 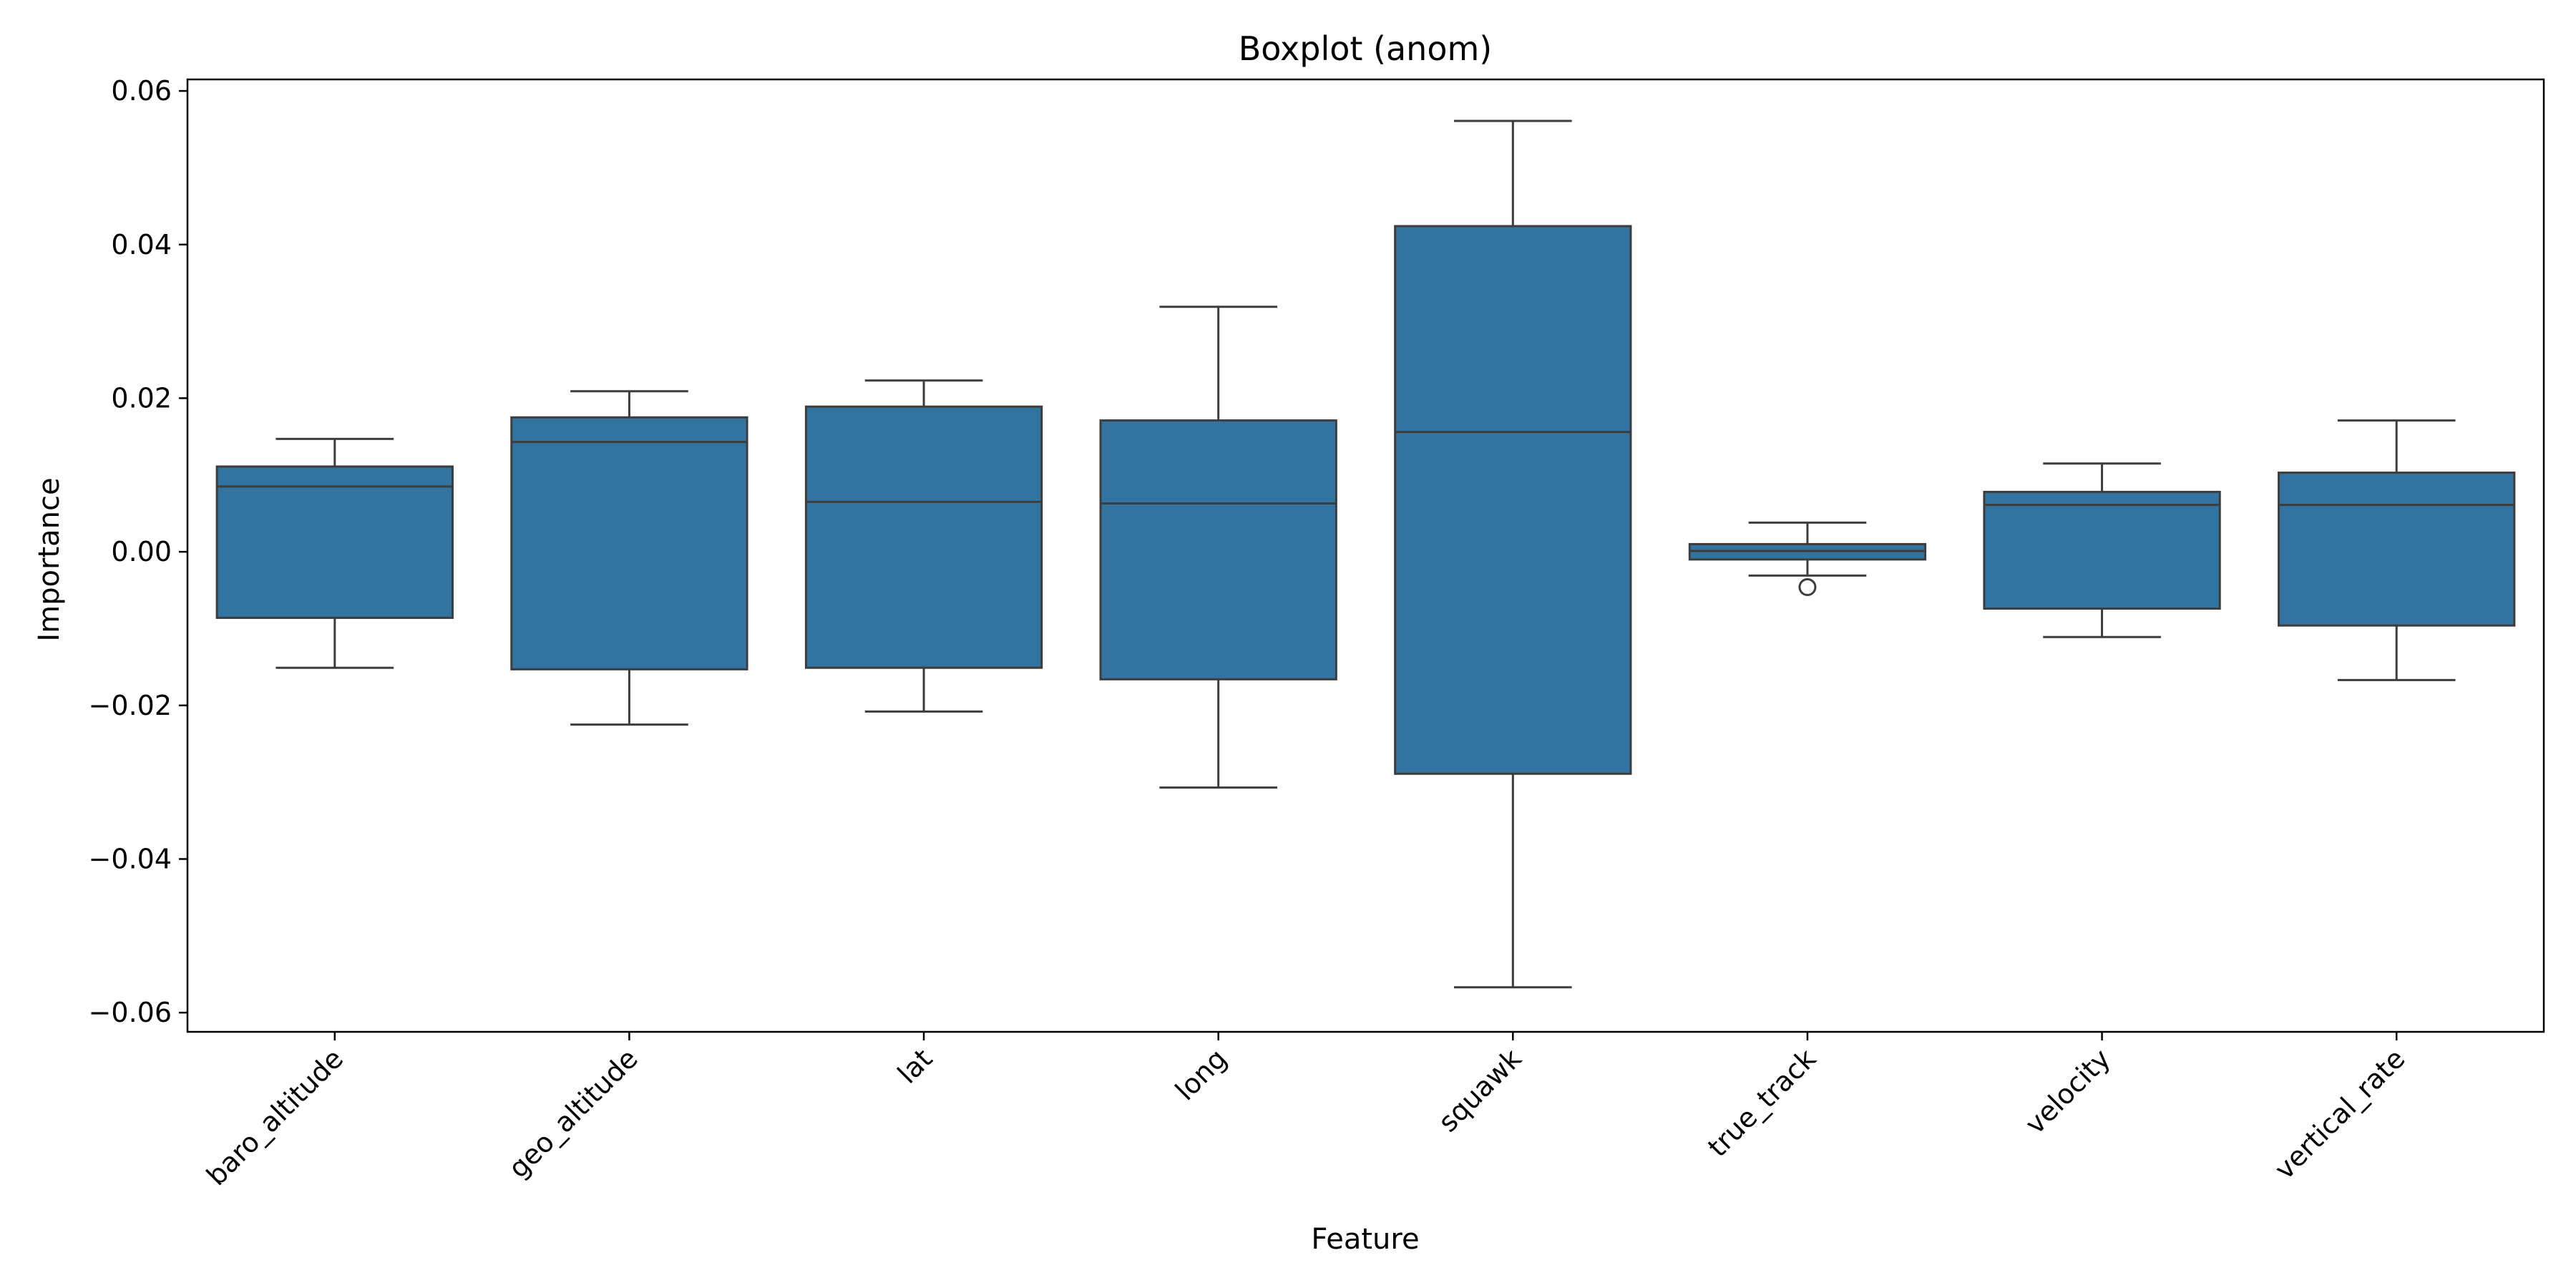 What do you see at coordinates (1807, 587) in the screenshot?
I see `outlier-point` at bounding box center [1807, 587].